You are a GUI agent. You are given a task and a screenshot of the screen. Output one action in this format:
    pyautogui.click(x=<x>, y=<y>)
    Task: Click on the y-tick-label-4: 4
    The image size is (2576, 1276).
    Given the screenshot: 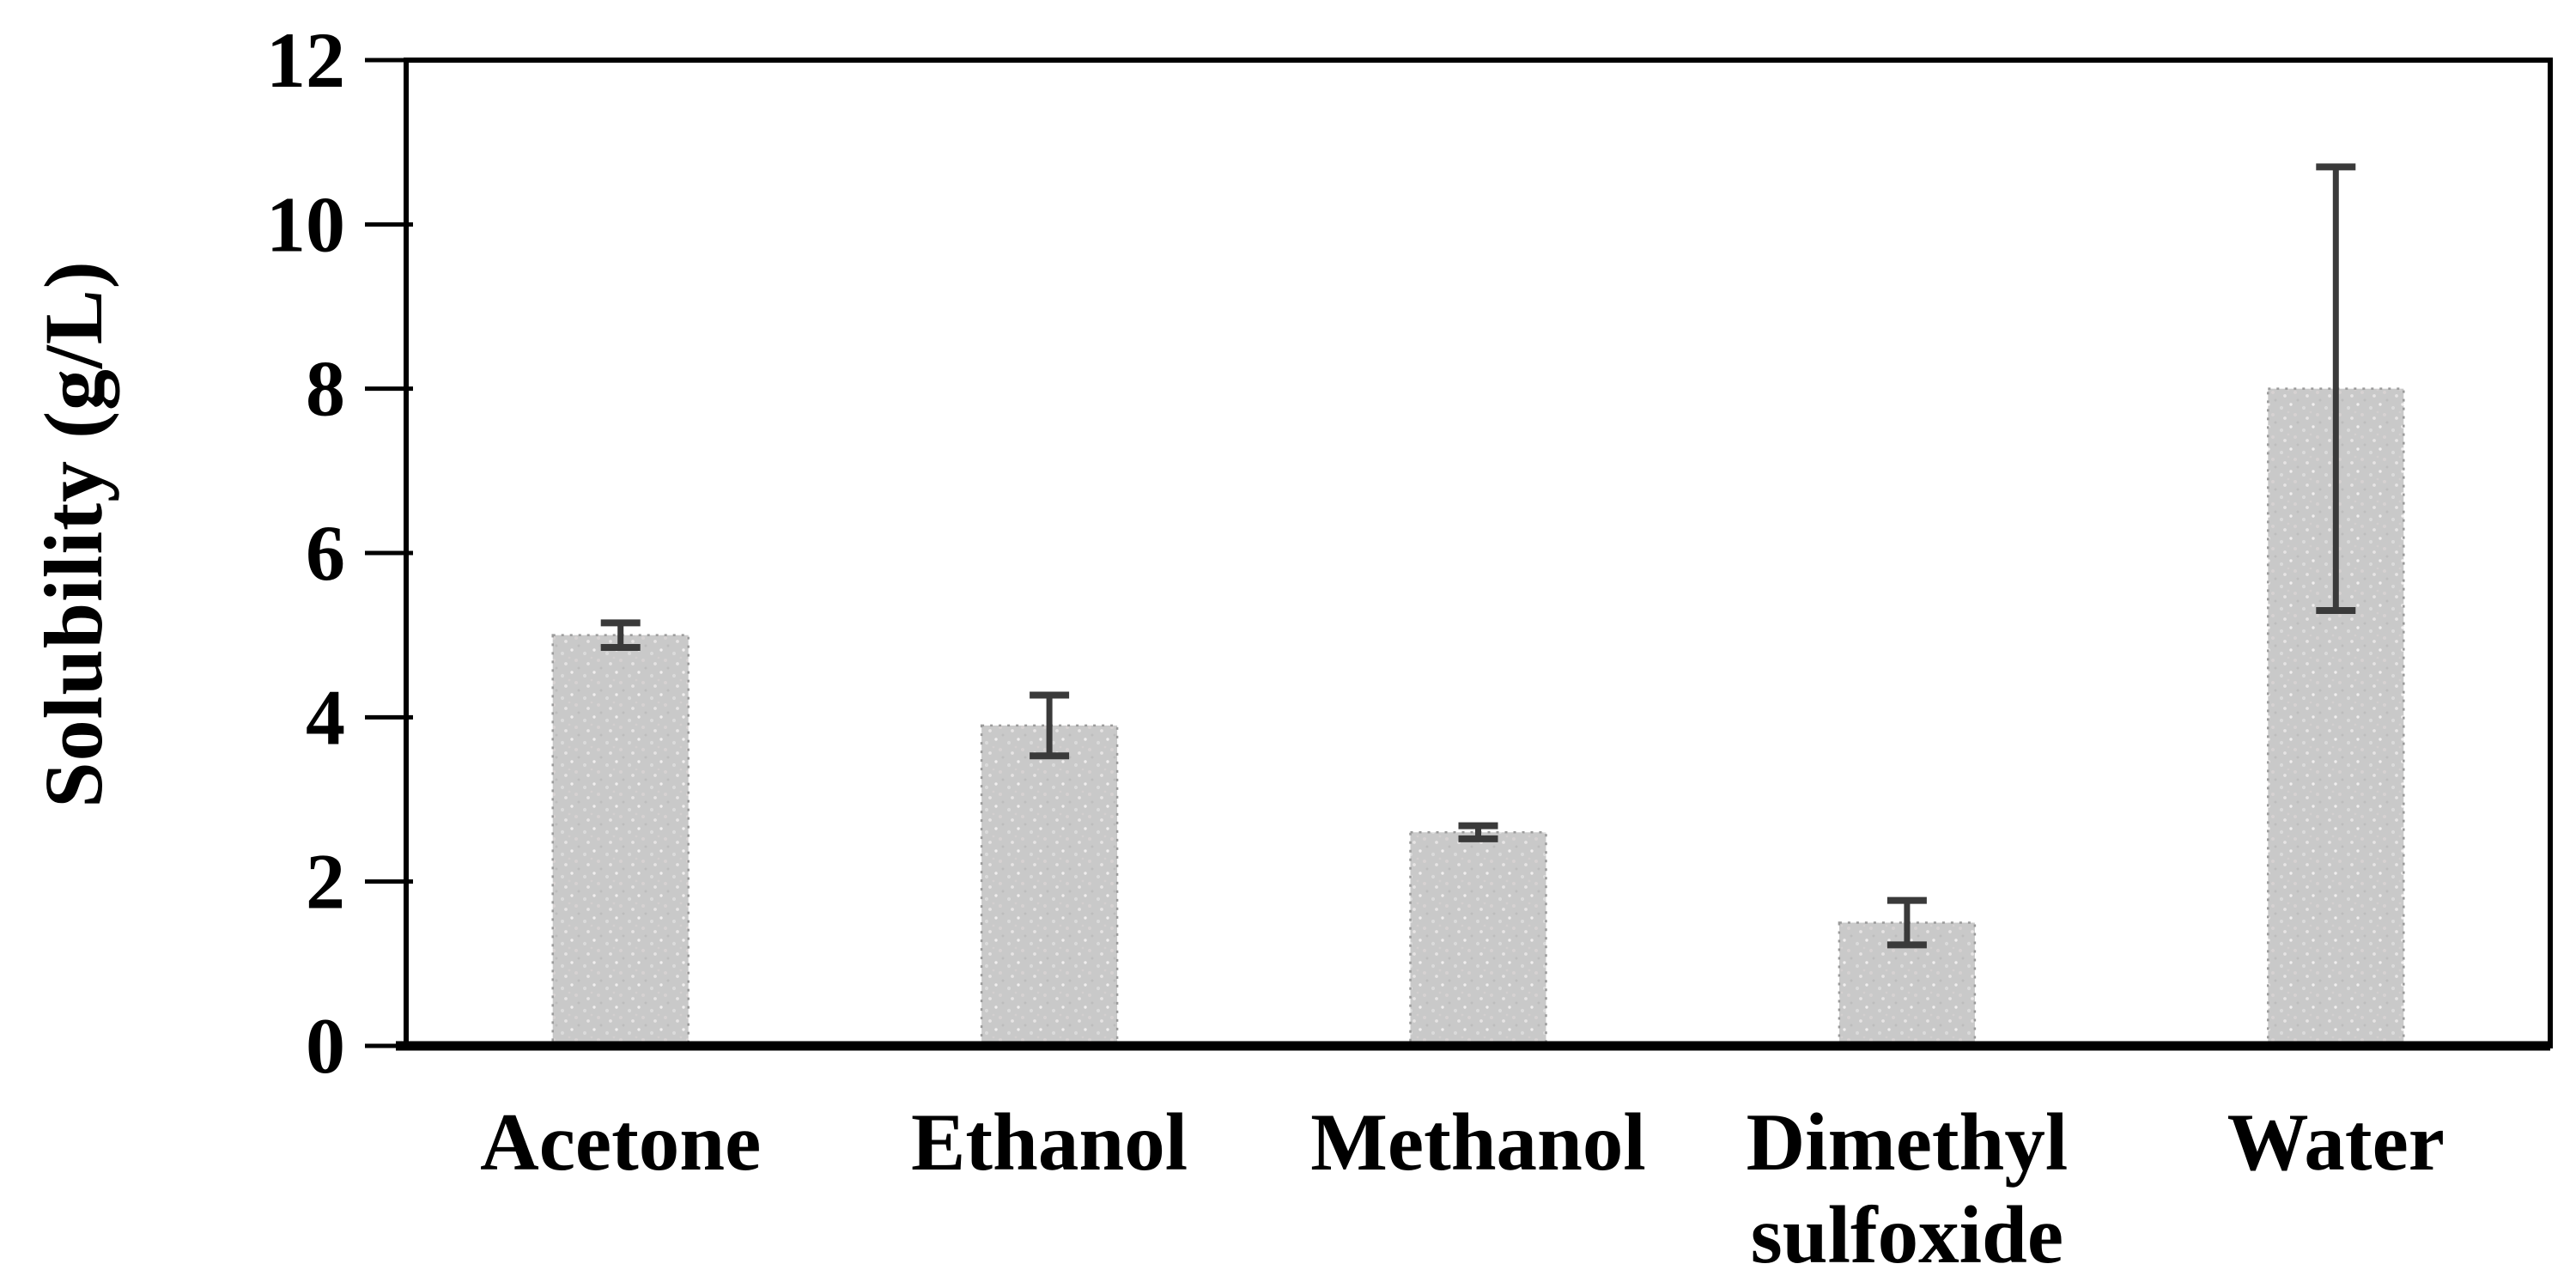 What is the action you would take?
    pyautogui.click(x=325, y=717)
    